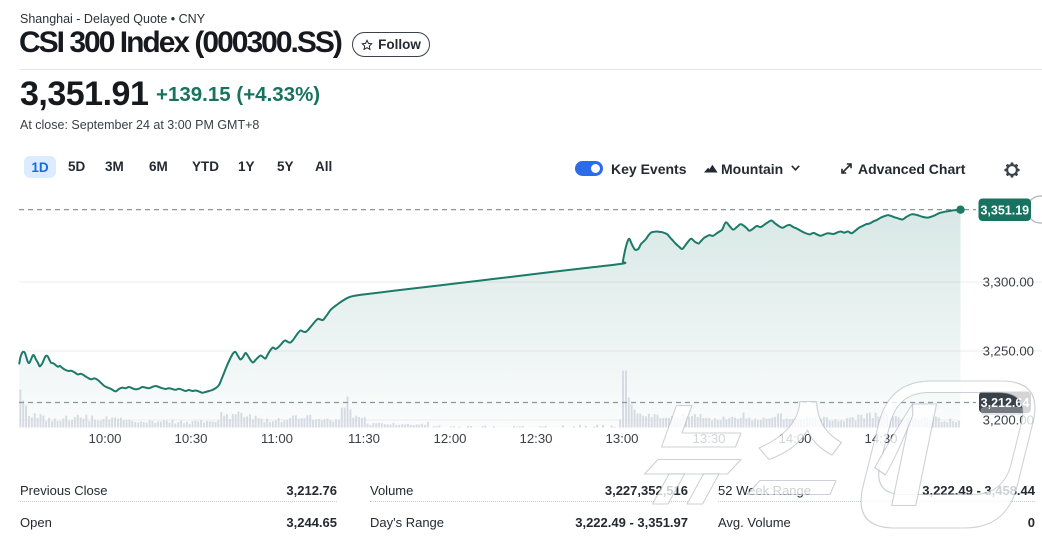  What do you see at coordinates (190, 438) in the screenshot?
I see `svg-text: 10:30` at bounding box center [190, 438].